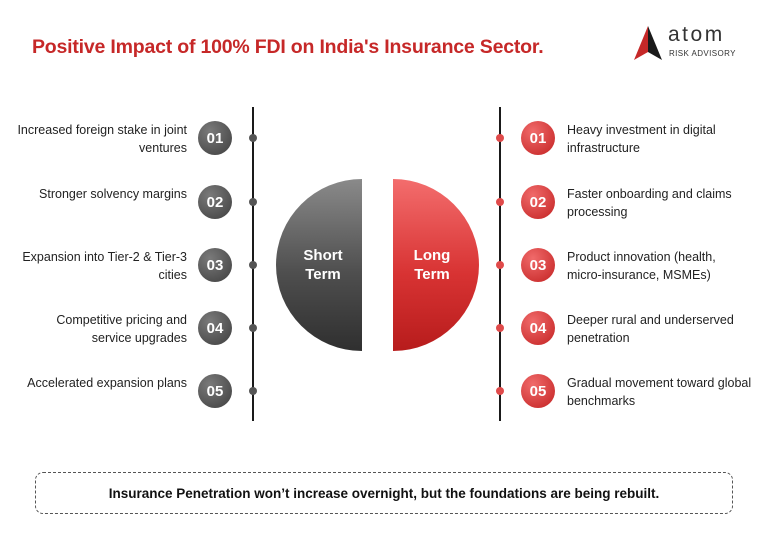  I want to click on long-term-item-number: 03, so click(538, 265).